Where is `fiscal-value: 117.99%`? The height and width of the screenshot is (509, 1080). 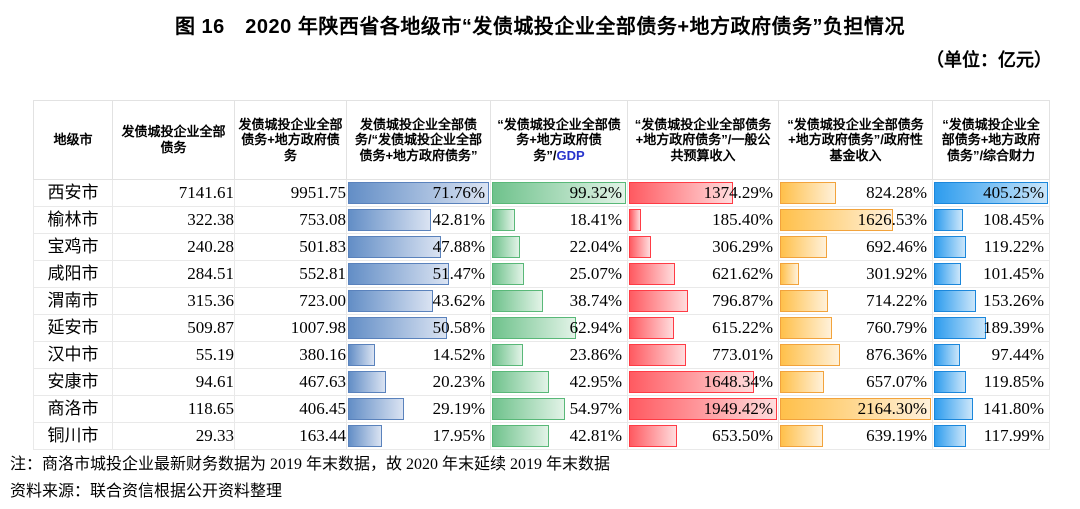 fiscal-value: 117.99% is located at coordinates (1013, 435).